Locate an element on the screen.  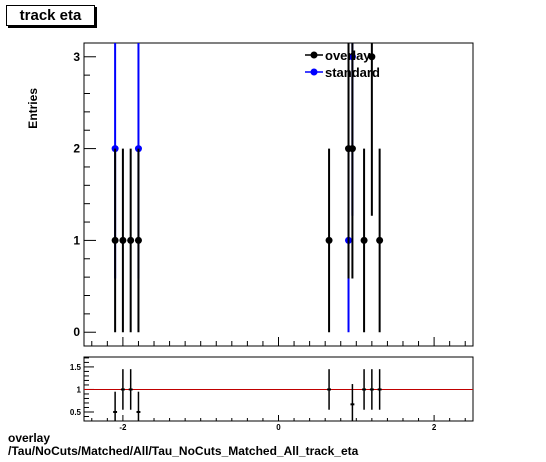
ratio-x-tick-label: 2 is located at coordinates (434, 426).